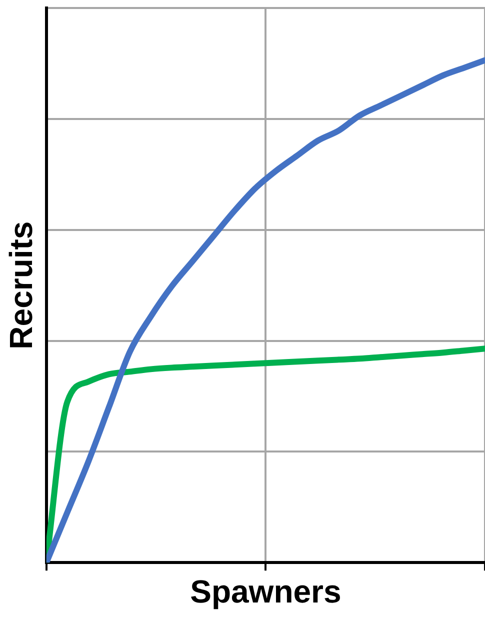 This screenshot has width=485, height=617. Describe the element at coordinates (266, 592) in the screenshot. I see `x-axis-title: Spawners` at that location.